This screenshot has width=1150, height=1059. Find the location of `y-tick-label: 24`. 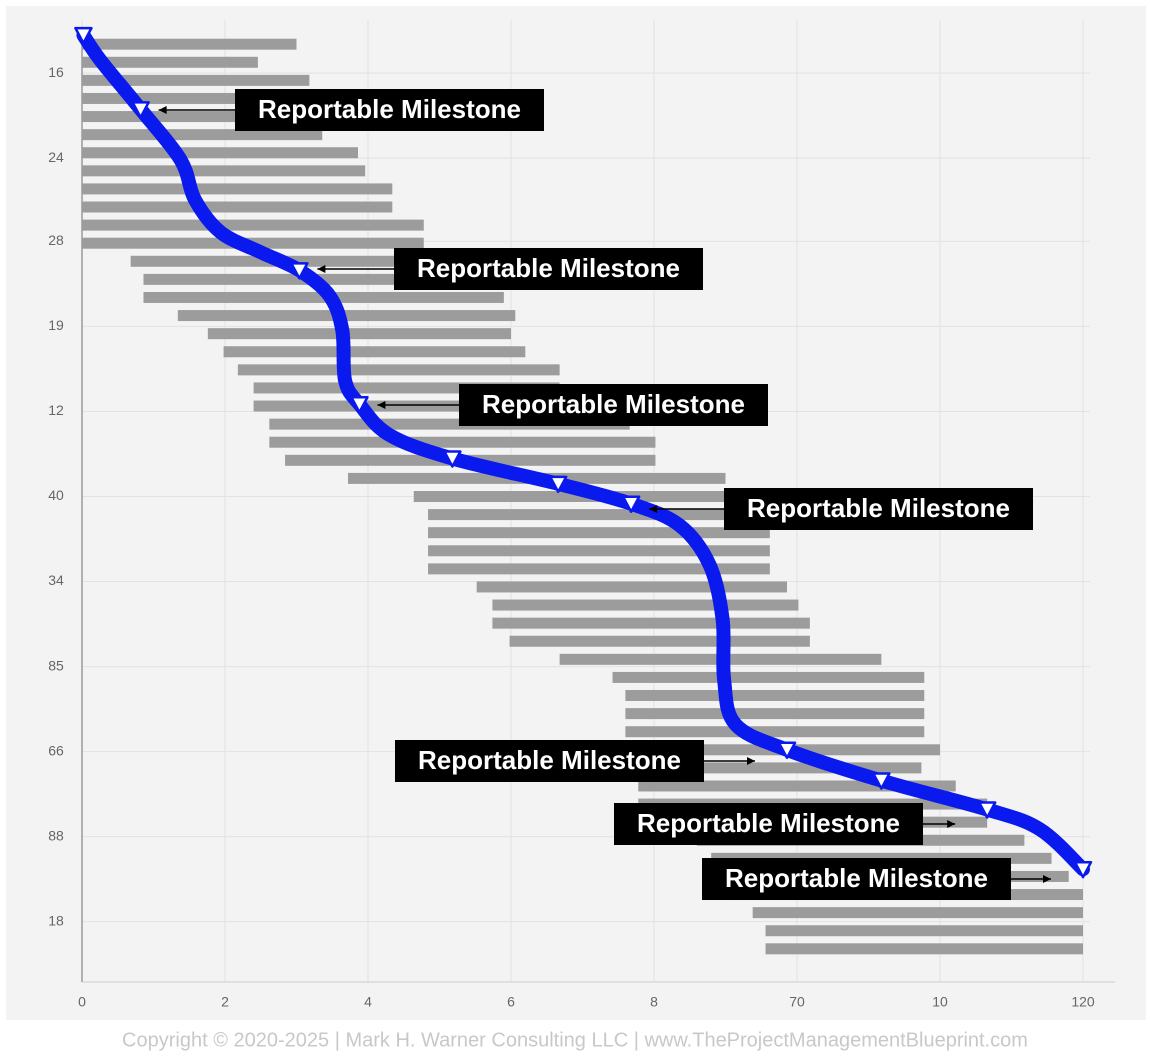

y-tick-label: 24 is located at coordinates (56, 157).